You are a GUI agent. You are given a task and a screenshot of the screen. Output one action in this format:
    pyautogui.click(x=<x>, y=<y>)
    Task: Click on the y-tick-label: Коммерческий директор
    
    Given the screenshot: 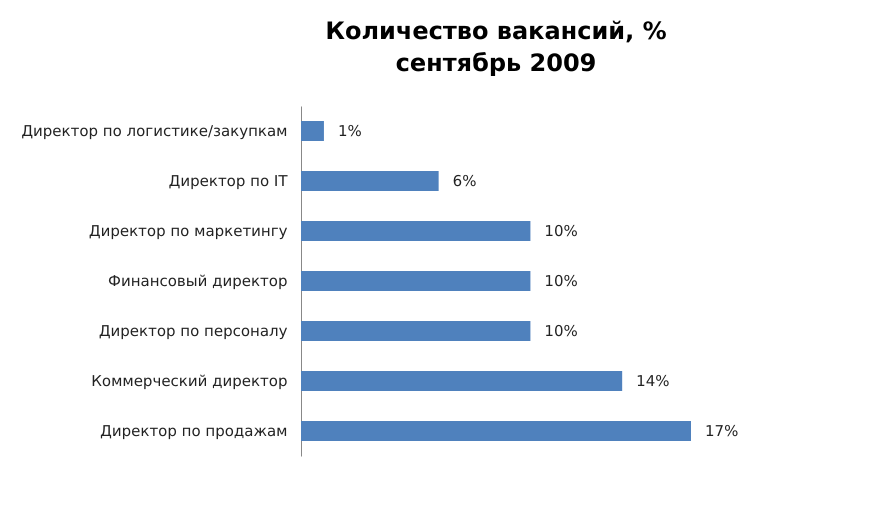 What is the action you would take?
    pyautogui.click(x=189, y=381)
    